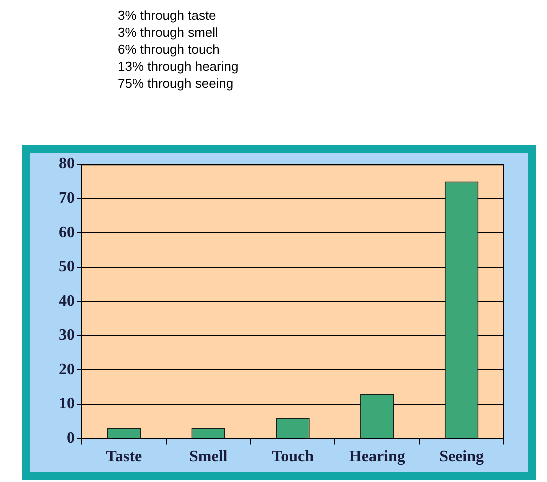 Image resolution: width=547 pixels, height=482 pixels. Describe the element at coordinates (208, 457) in the screenshot. I see `x-tick-label: Smell` at that location.